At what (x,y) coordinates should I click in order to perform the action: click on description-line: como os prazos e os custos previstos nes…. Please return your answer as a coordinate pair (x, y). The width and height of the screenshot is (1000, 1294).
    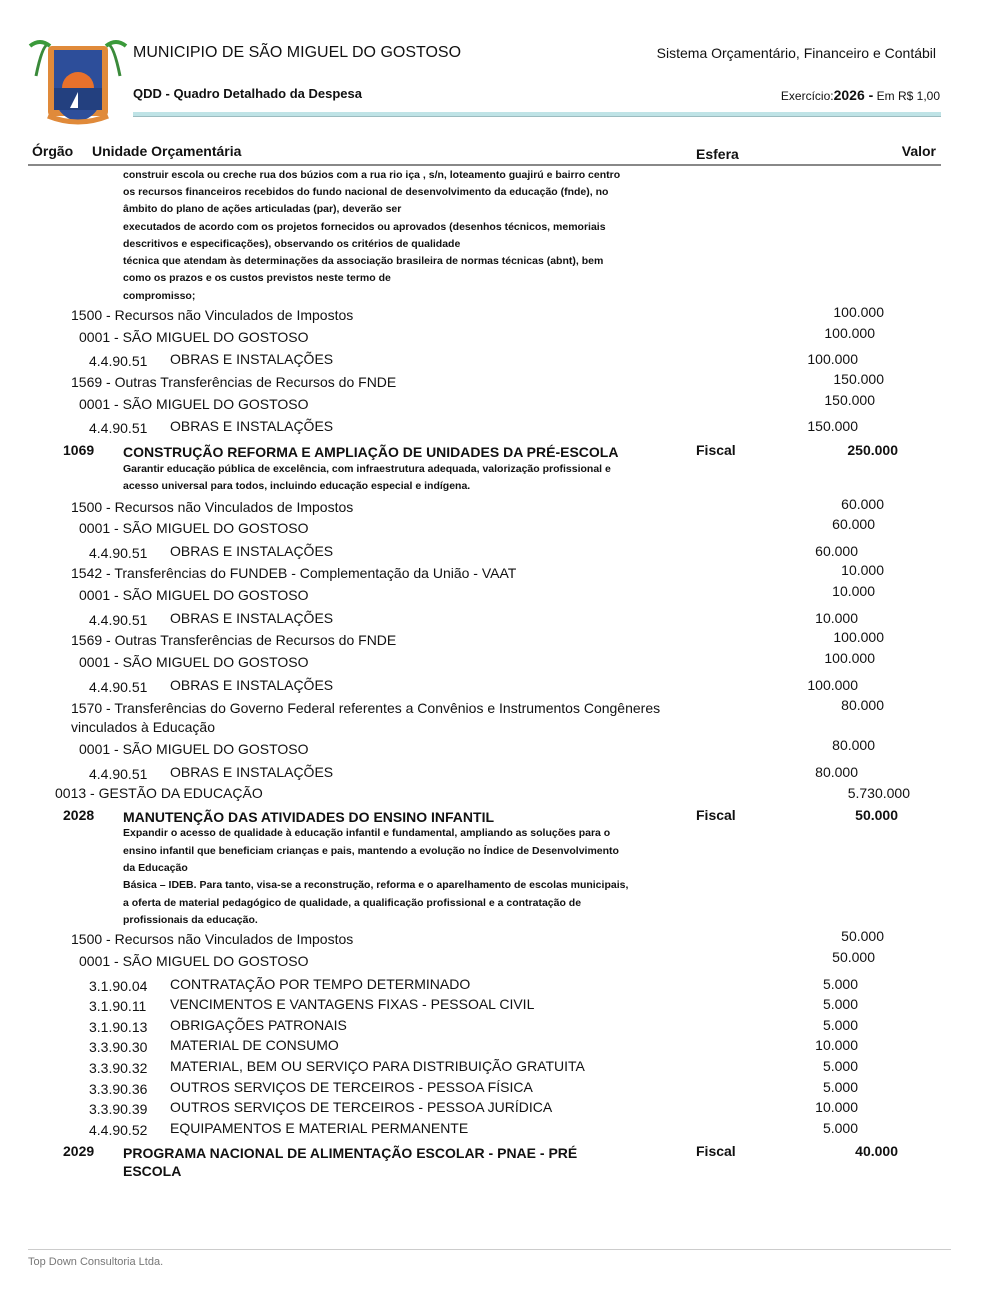
    Looking at the image, I should click on (257, 278).